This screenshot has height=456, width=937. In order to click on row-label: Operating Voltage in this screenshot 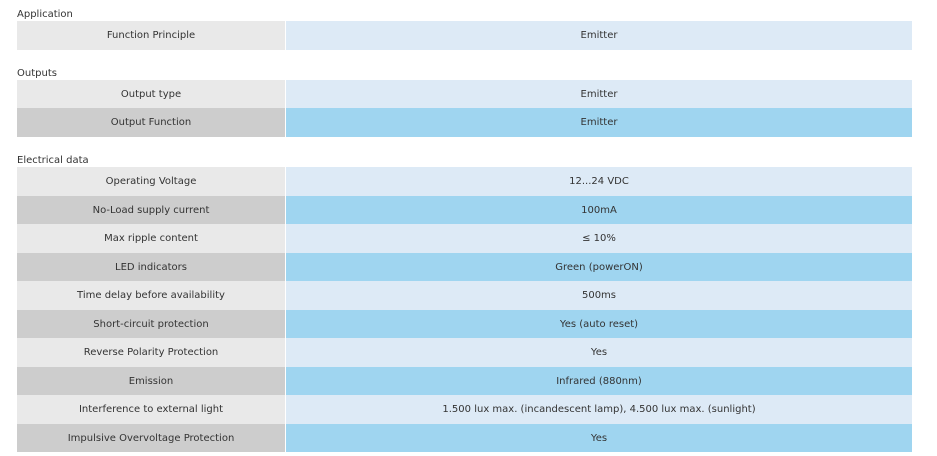, I will do `click(151, 181)`.